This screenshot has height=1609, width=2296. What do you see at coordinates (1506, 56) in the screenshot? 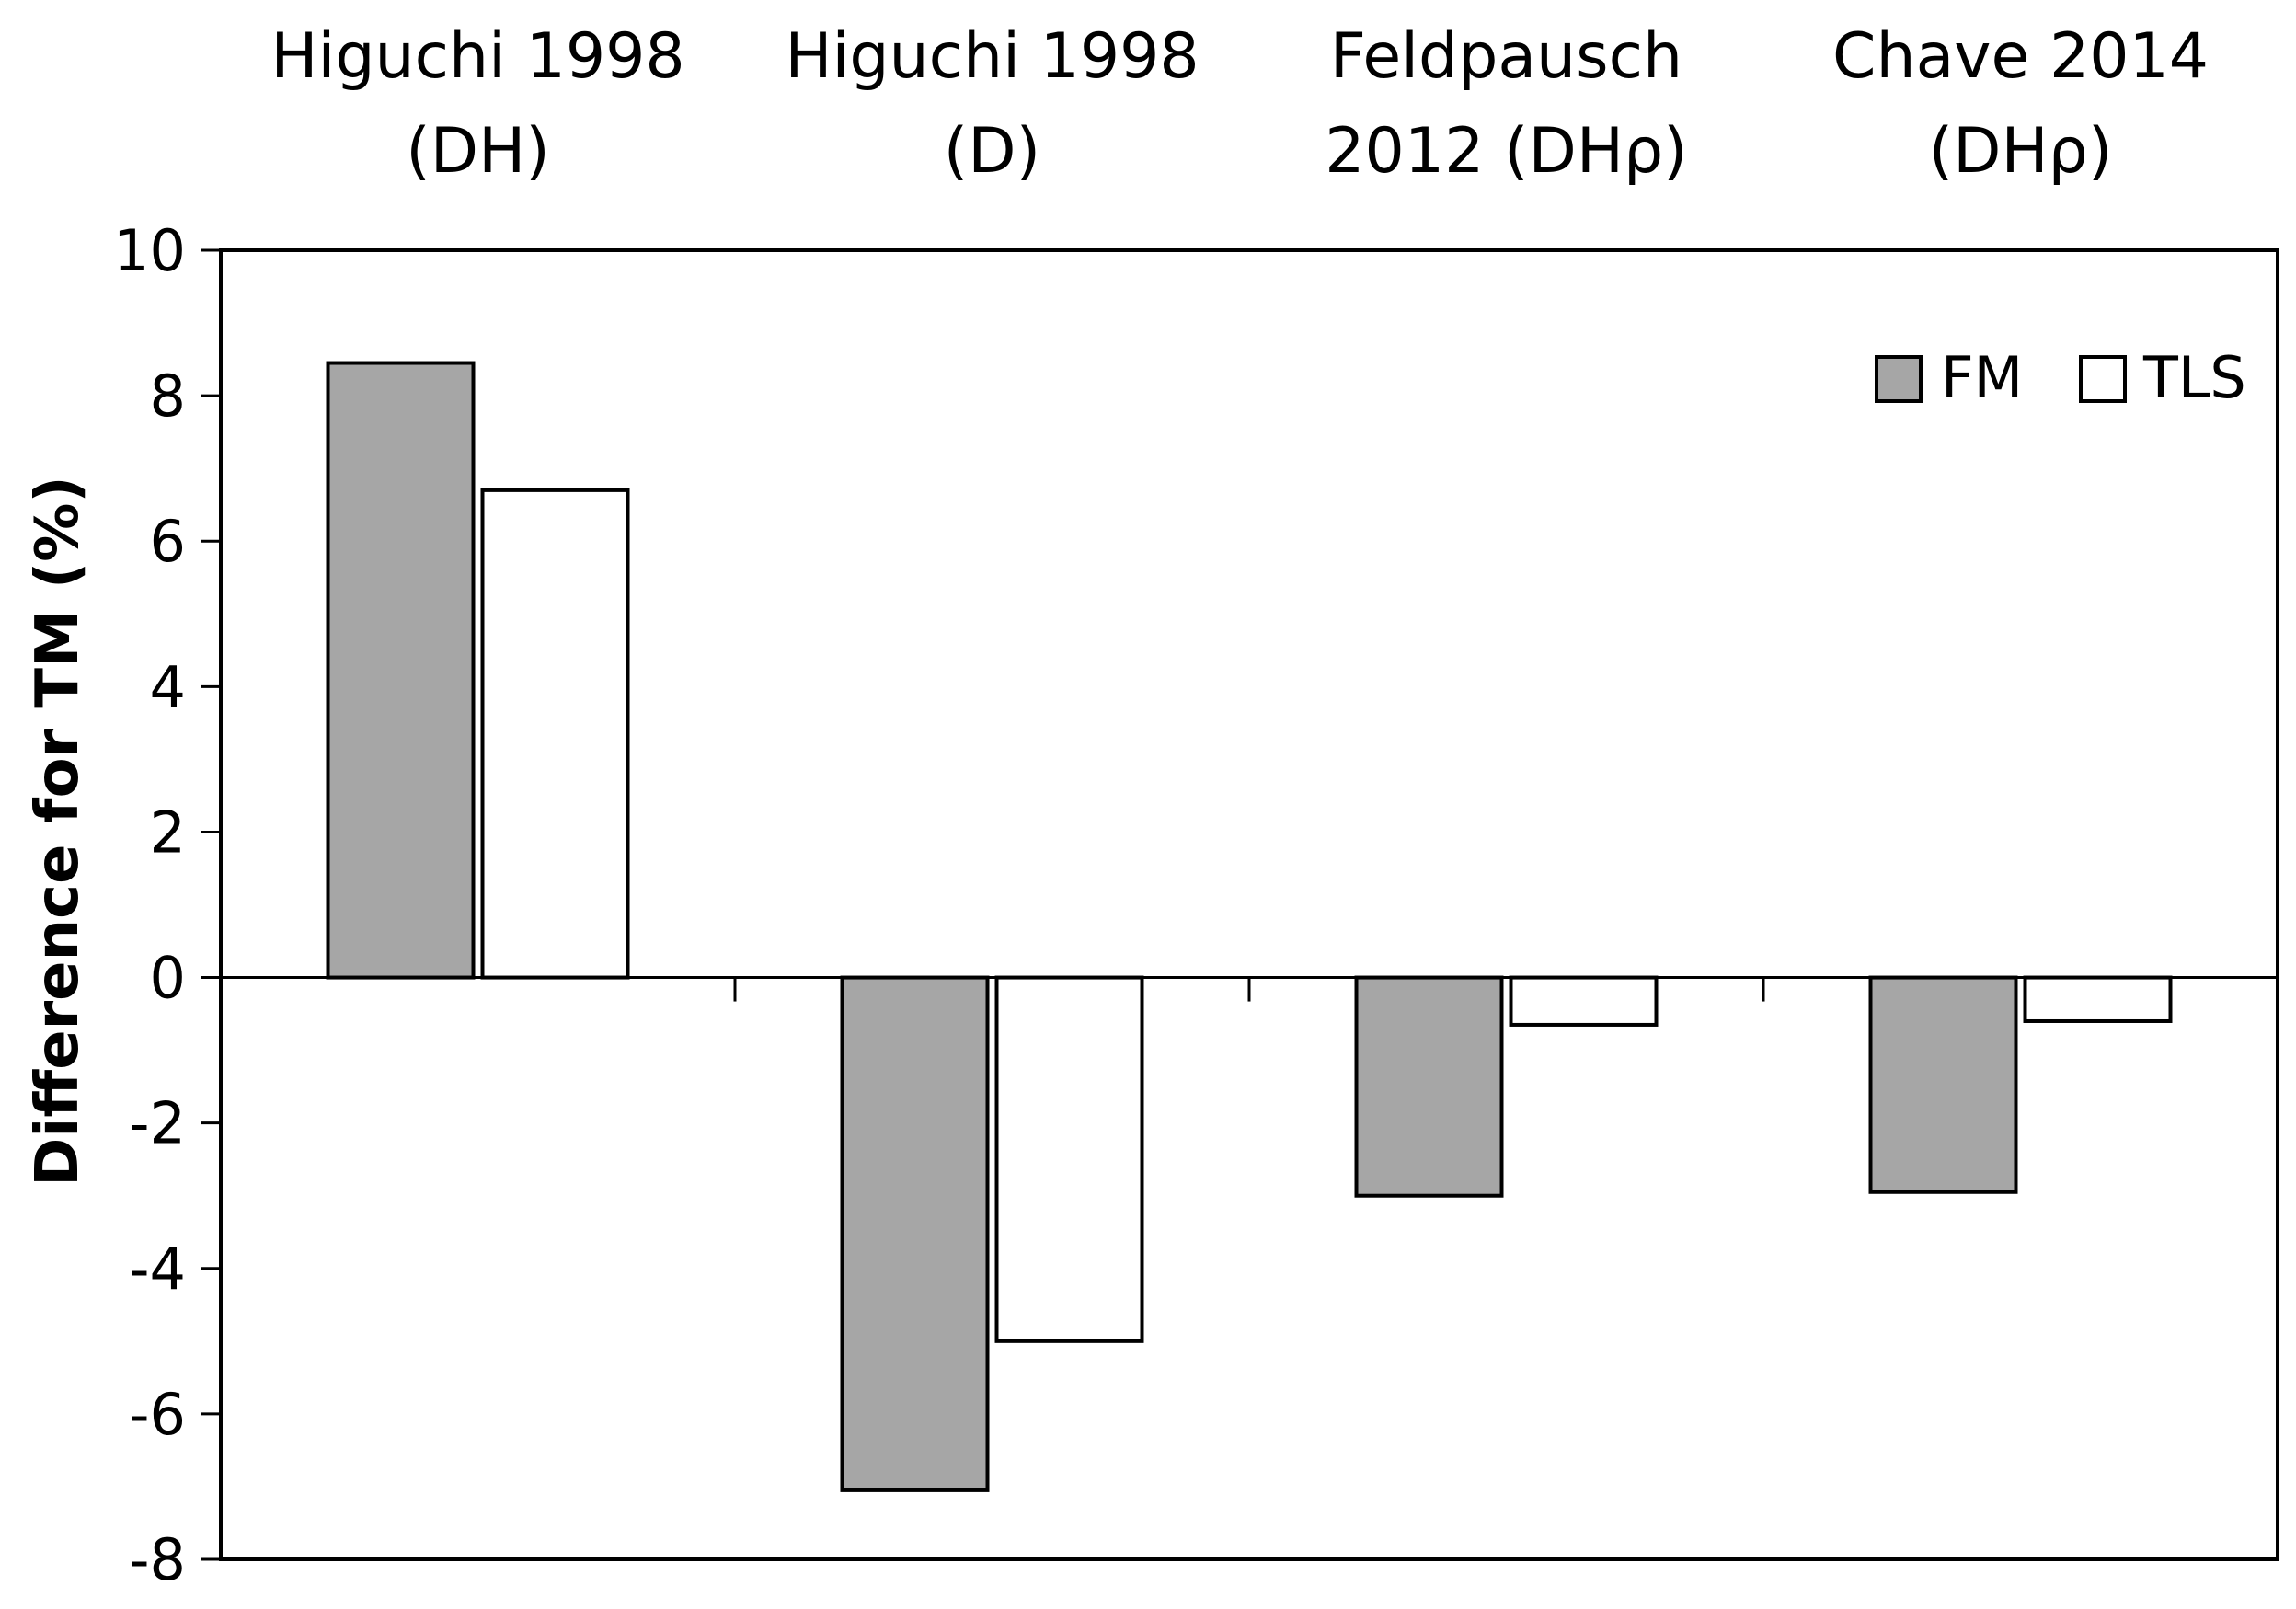
I see `category-label-3-line-1: Feldpausch` at bounding box center [1506, 56].